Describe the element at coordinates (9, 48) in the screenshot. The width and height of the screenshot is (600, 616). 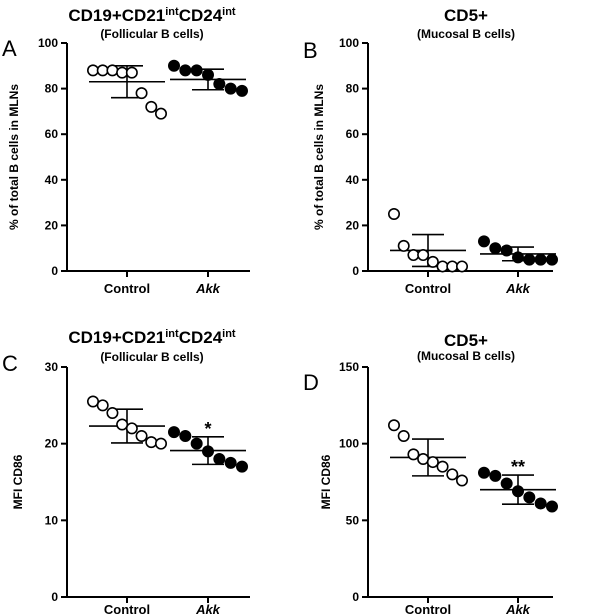
I see `panel-letter: A` at that location.